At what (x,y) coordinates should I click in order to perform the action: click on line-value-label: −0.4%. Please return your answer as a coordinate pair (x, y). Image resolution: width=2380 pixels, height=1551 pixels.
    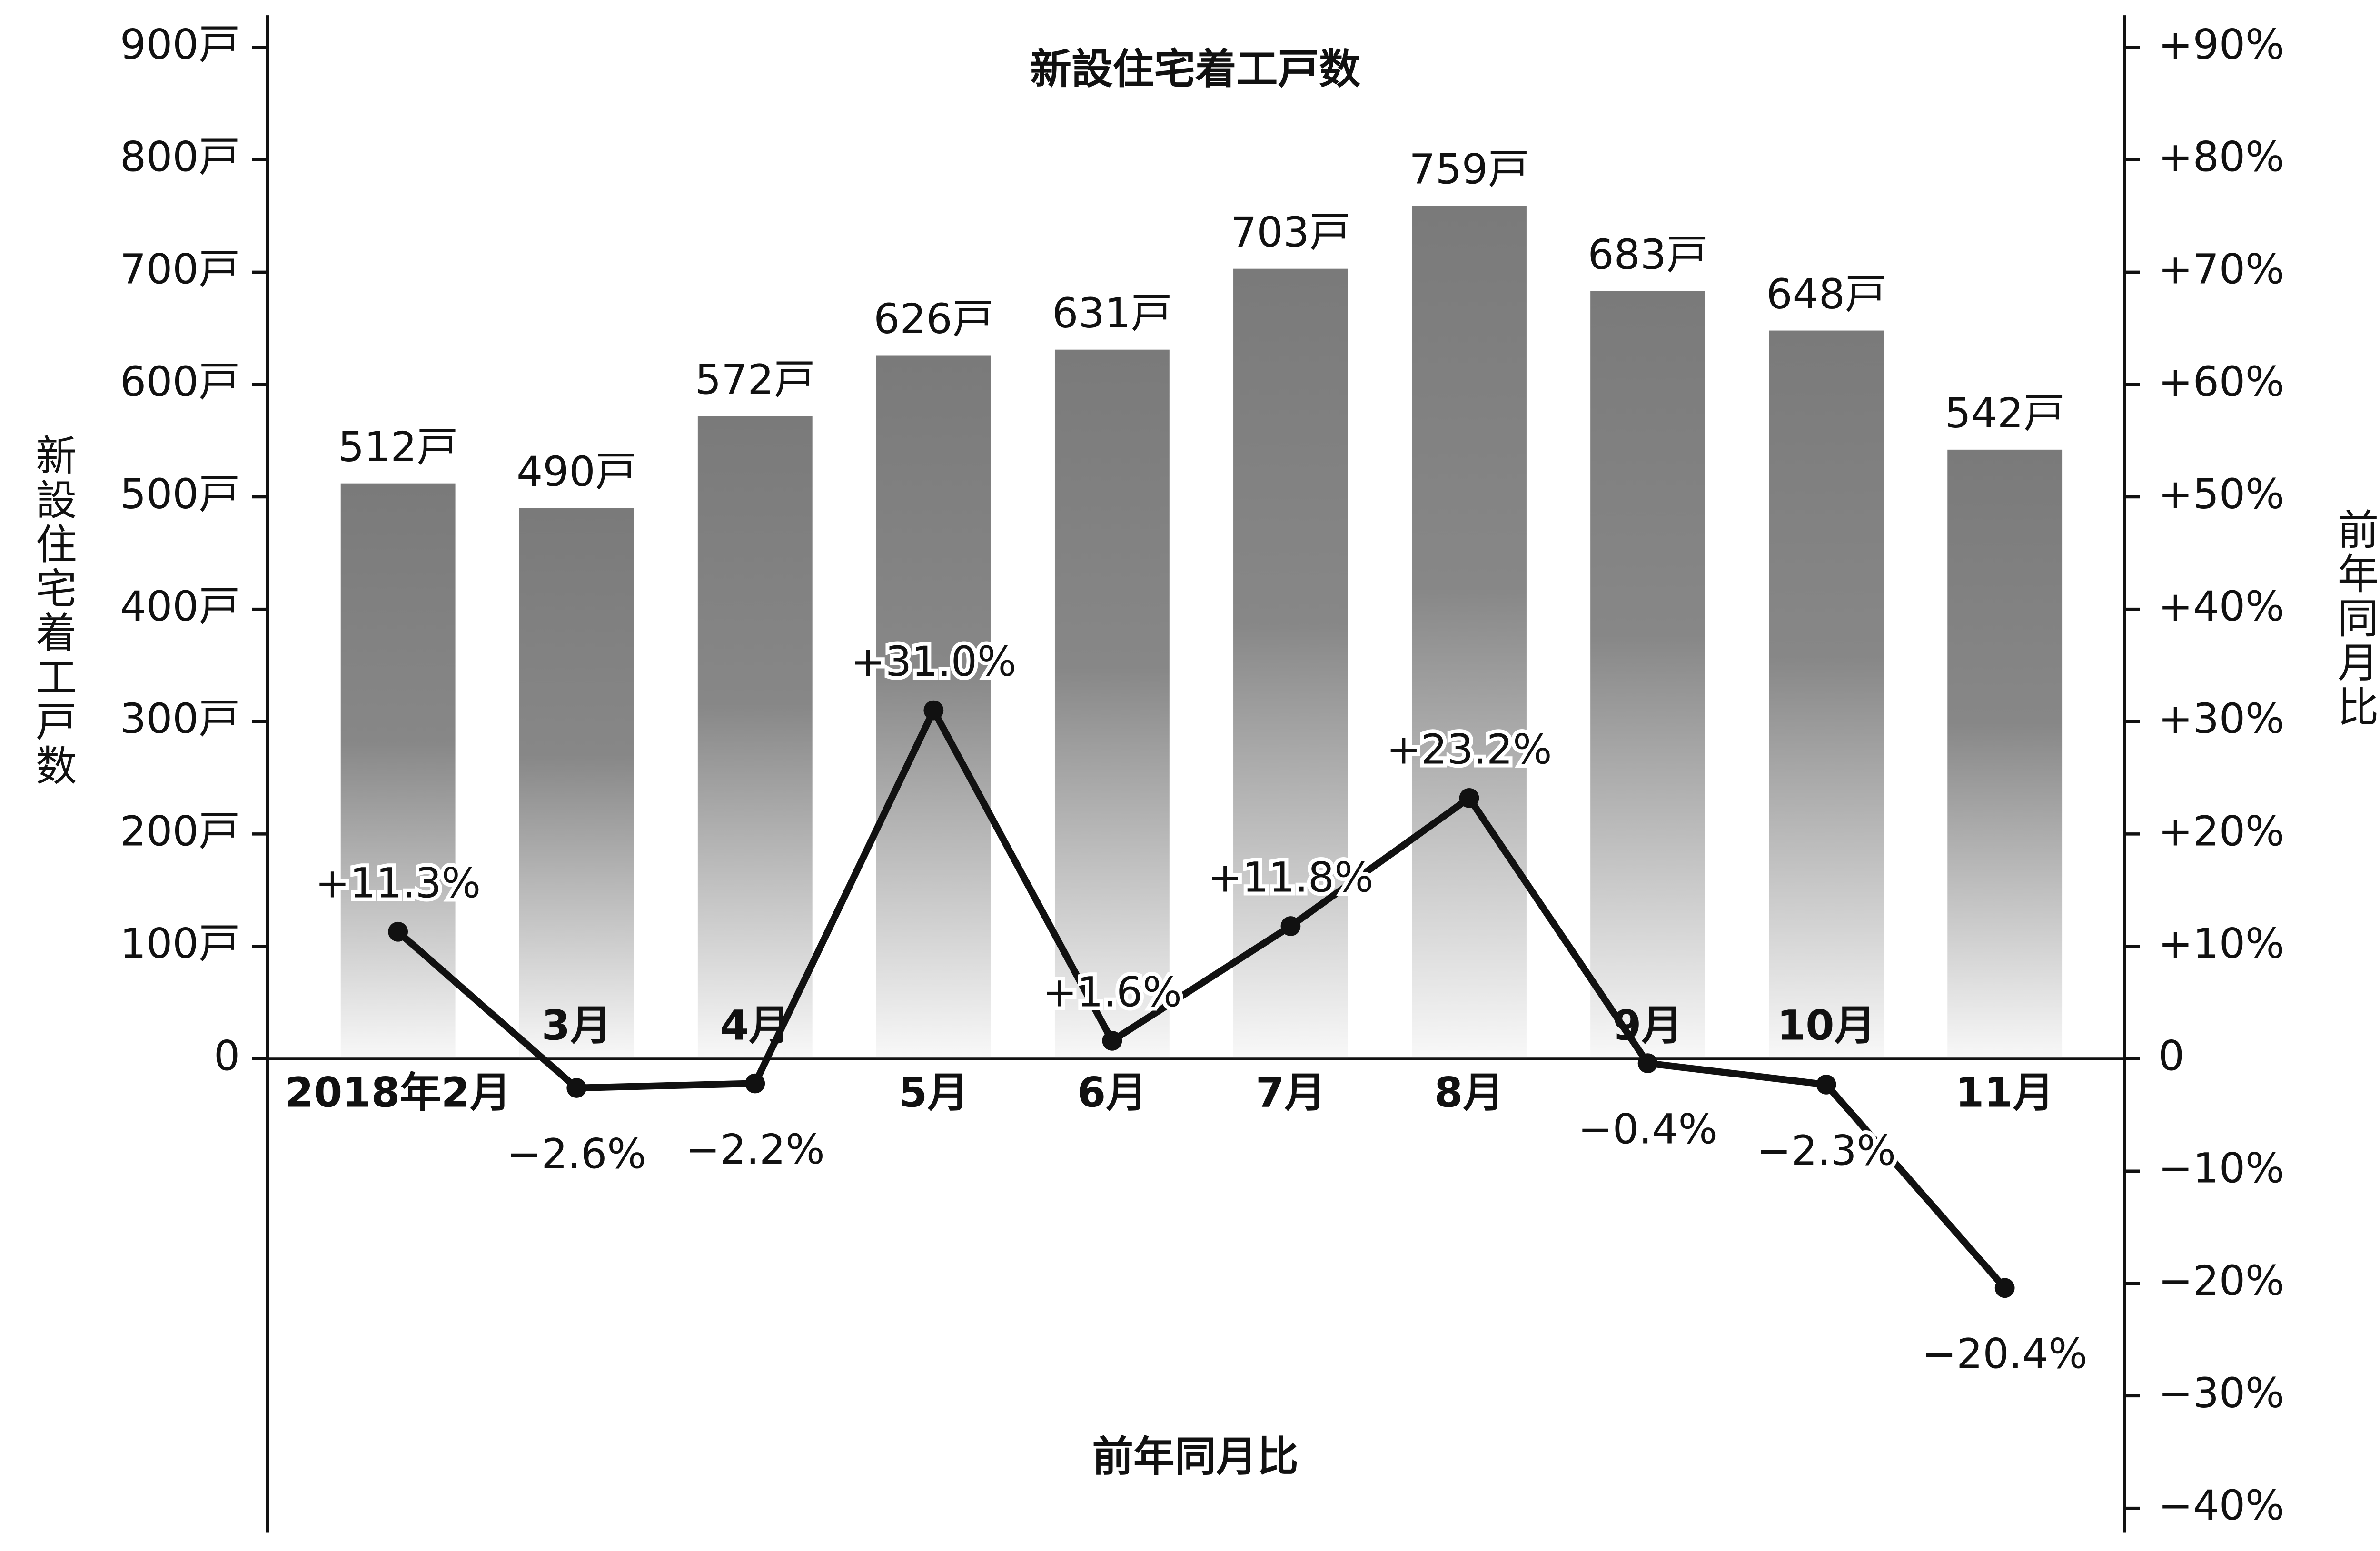
    Looking at the image, I should click on (1647, 1129).